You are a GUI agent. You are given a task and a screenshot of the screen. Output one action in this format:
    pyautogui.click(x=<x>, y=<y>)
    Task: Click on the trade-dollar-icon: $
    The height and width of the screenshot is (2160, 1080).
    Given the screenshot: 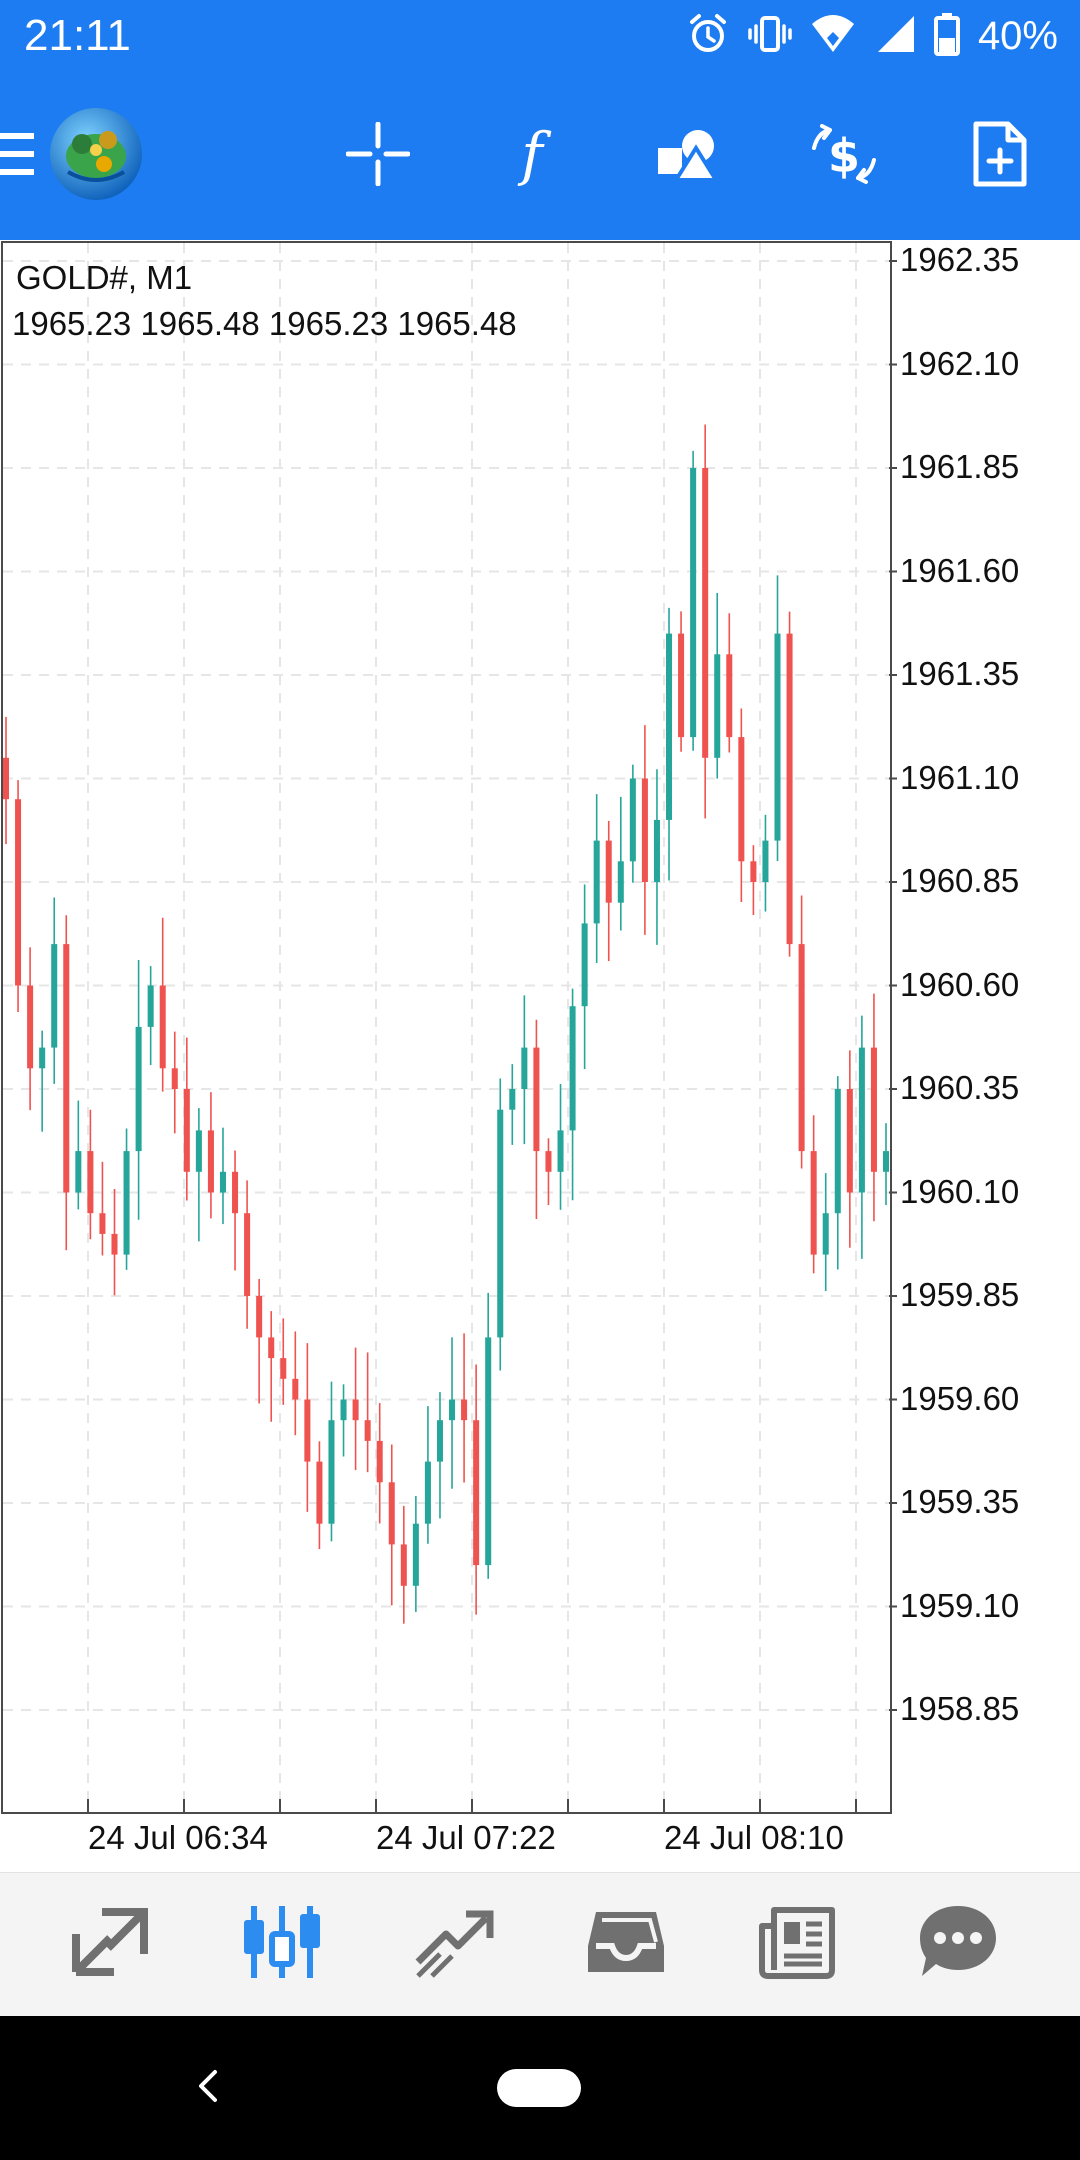 What is the action you would take?
    pyautogui.click(x=844, y=156)
    